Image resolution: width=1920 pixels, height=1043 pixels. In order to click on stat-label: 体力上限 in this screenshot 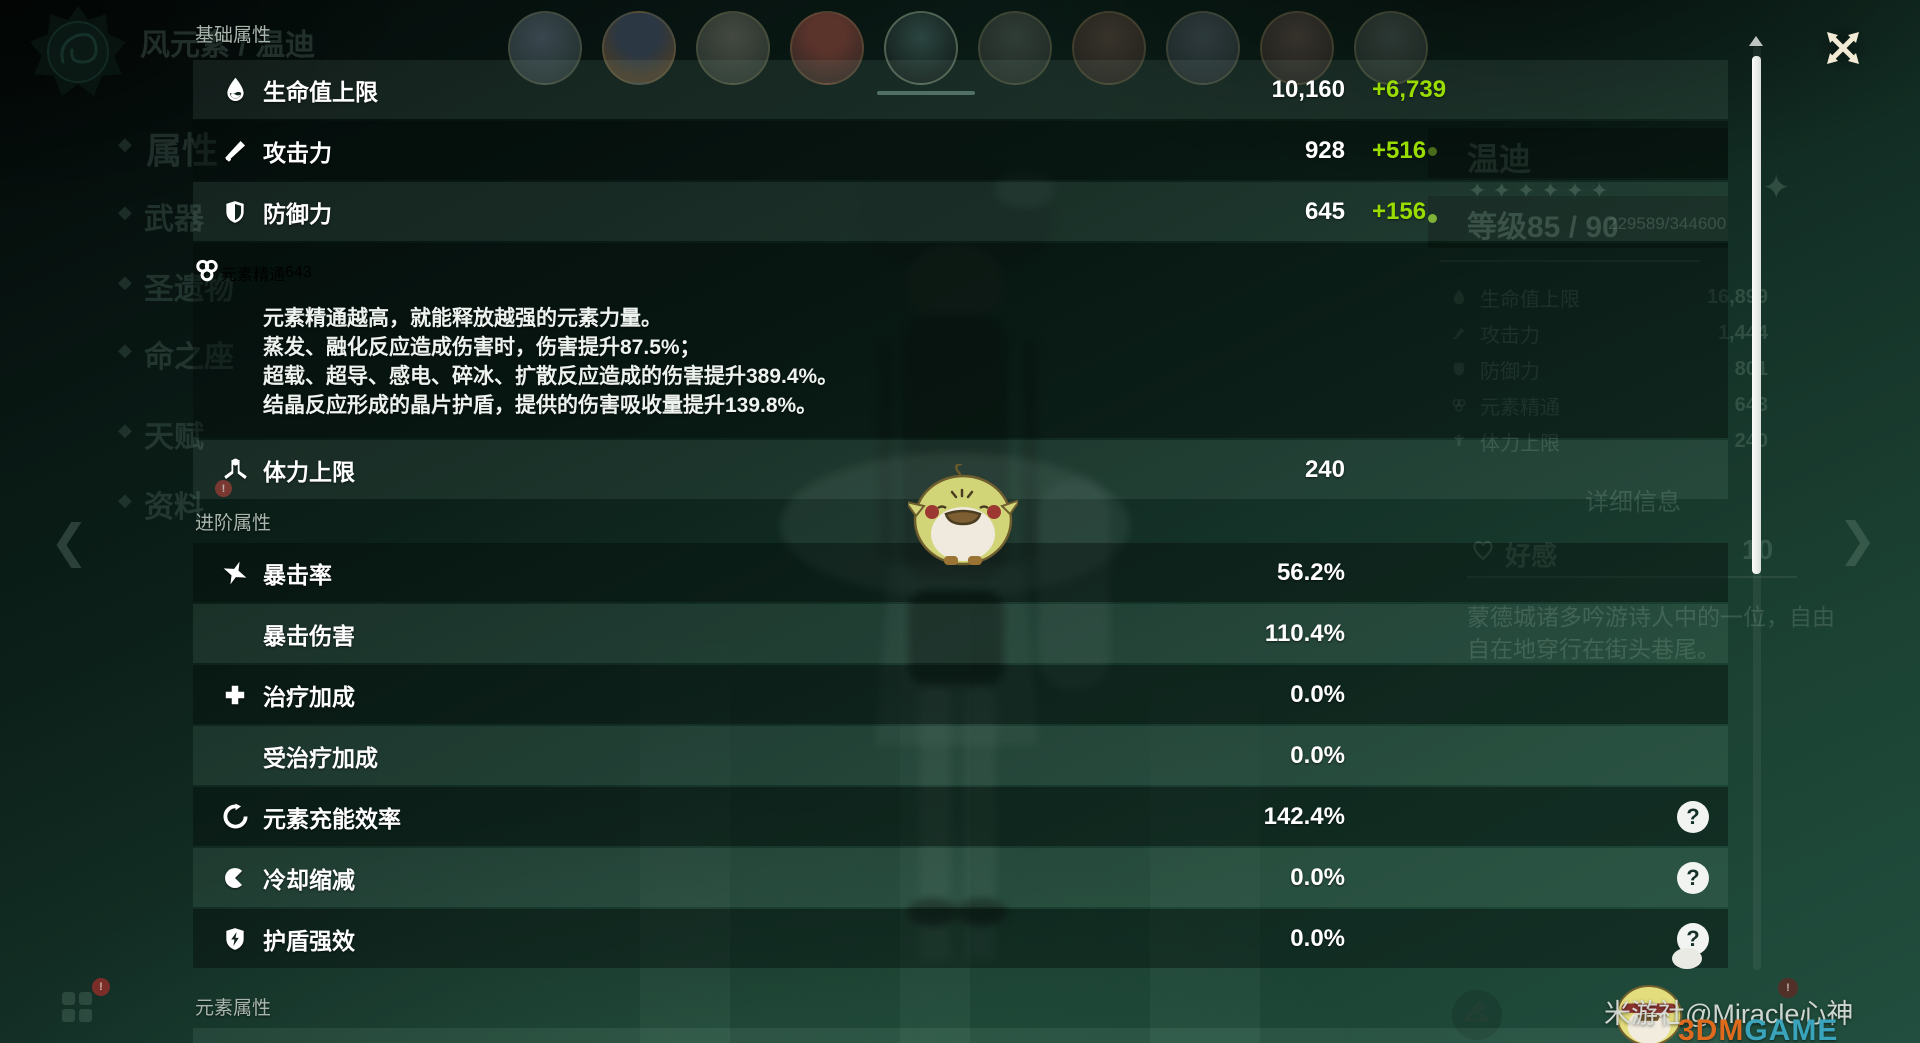, I will do `click(309, 471)`.